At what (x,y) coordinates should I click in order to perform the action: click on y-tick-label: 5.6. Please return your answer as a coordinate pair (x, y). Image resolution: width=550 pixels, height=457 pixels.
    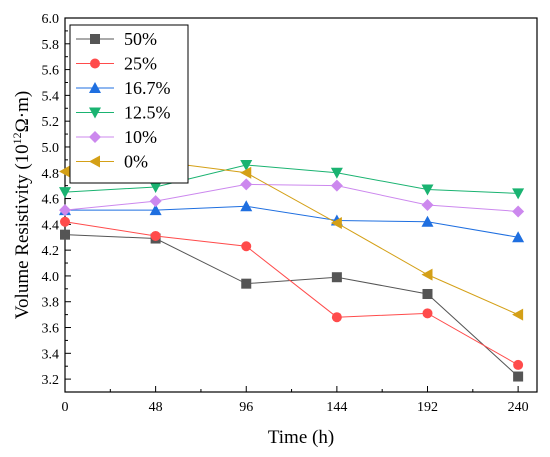
    Looking at the image, I should click on (51, 71).